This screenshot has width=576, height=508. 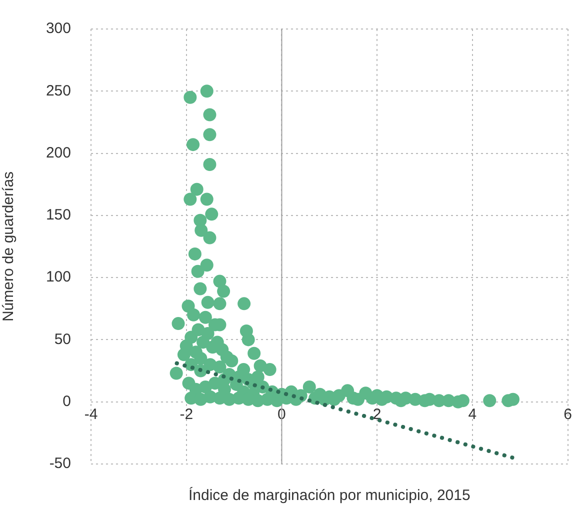 What do you see at coordinates (282, 414) in the screenshot?
I see `x-tick-label: 0` at bounding box center [282, 414].